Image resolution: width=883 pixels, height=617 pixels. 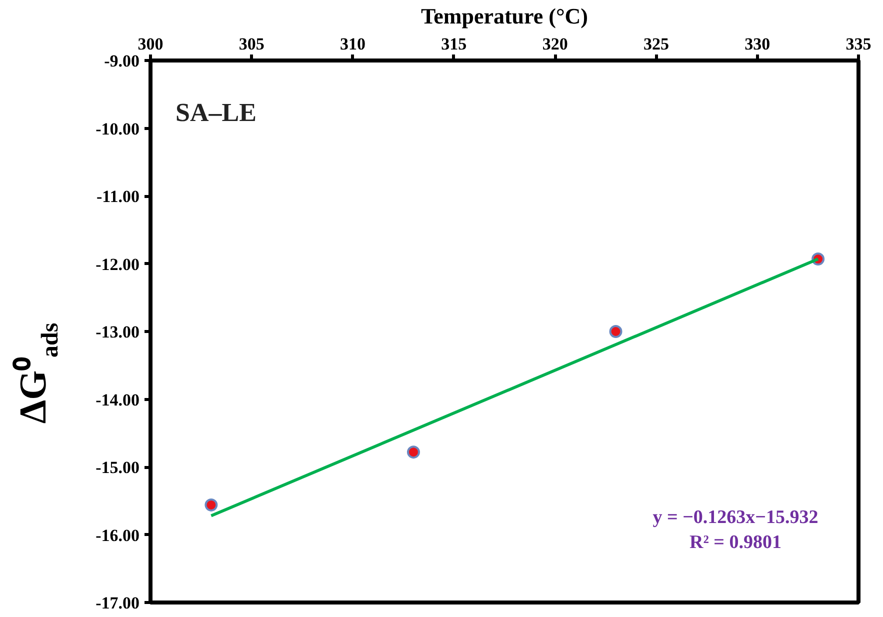 I want to click on x-tick-label: 310, so click(x=353, y=44).